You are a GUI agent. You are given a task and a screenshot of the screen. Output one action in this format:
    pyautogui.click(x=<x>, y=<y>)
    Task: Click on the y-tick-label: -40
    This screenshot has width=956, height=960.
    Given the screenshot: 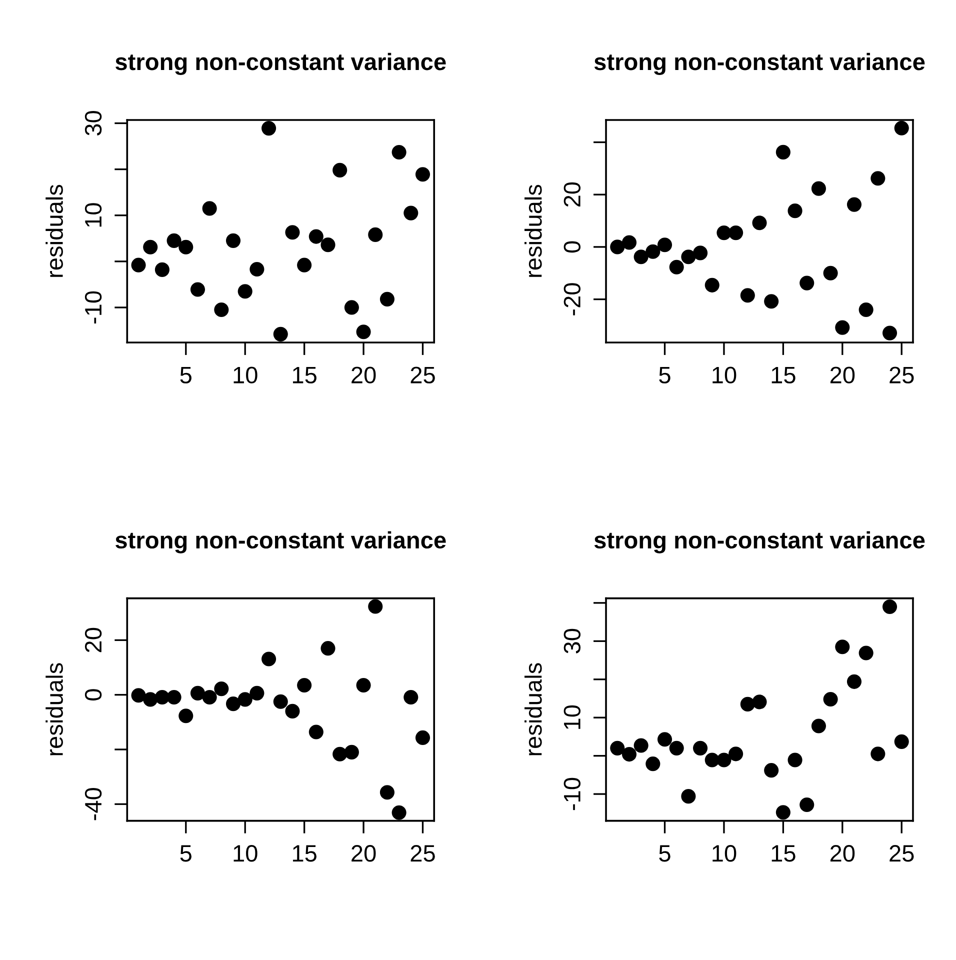 What is the action you would take?
    pyautogui.click(x=93, y=804)
    